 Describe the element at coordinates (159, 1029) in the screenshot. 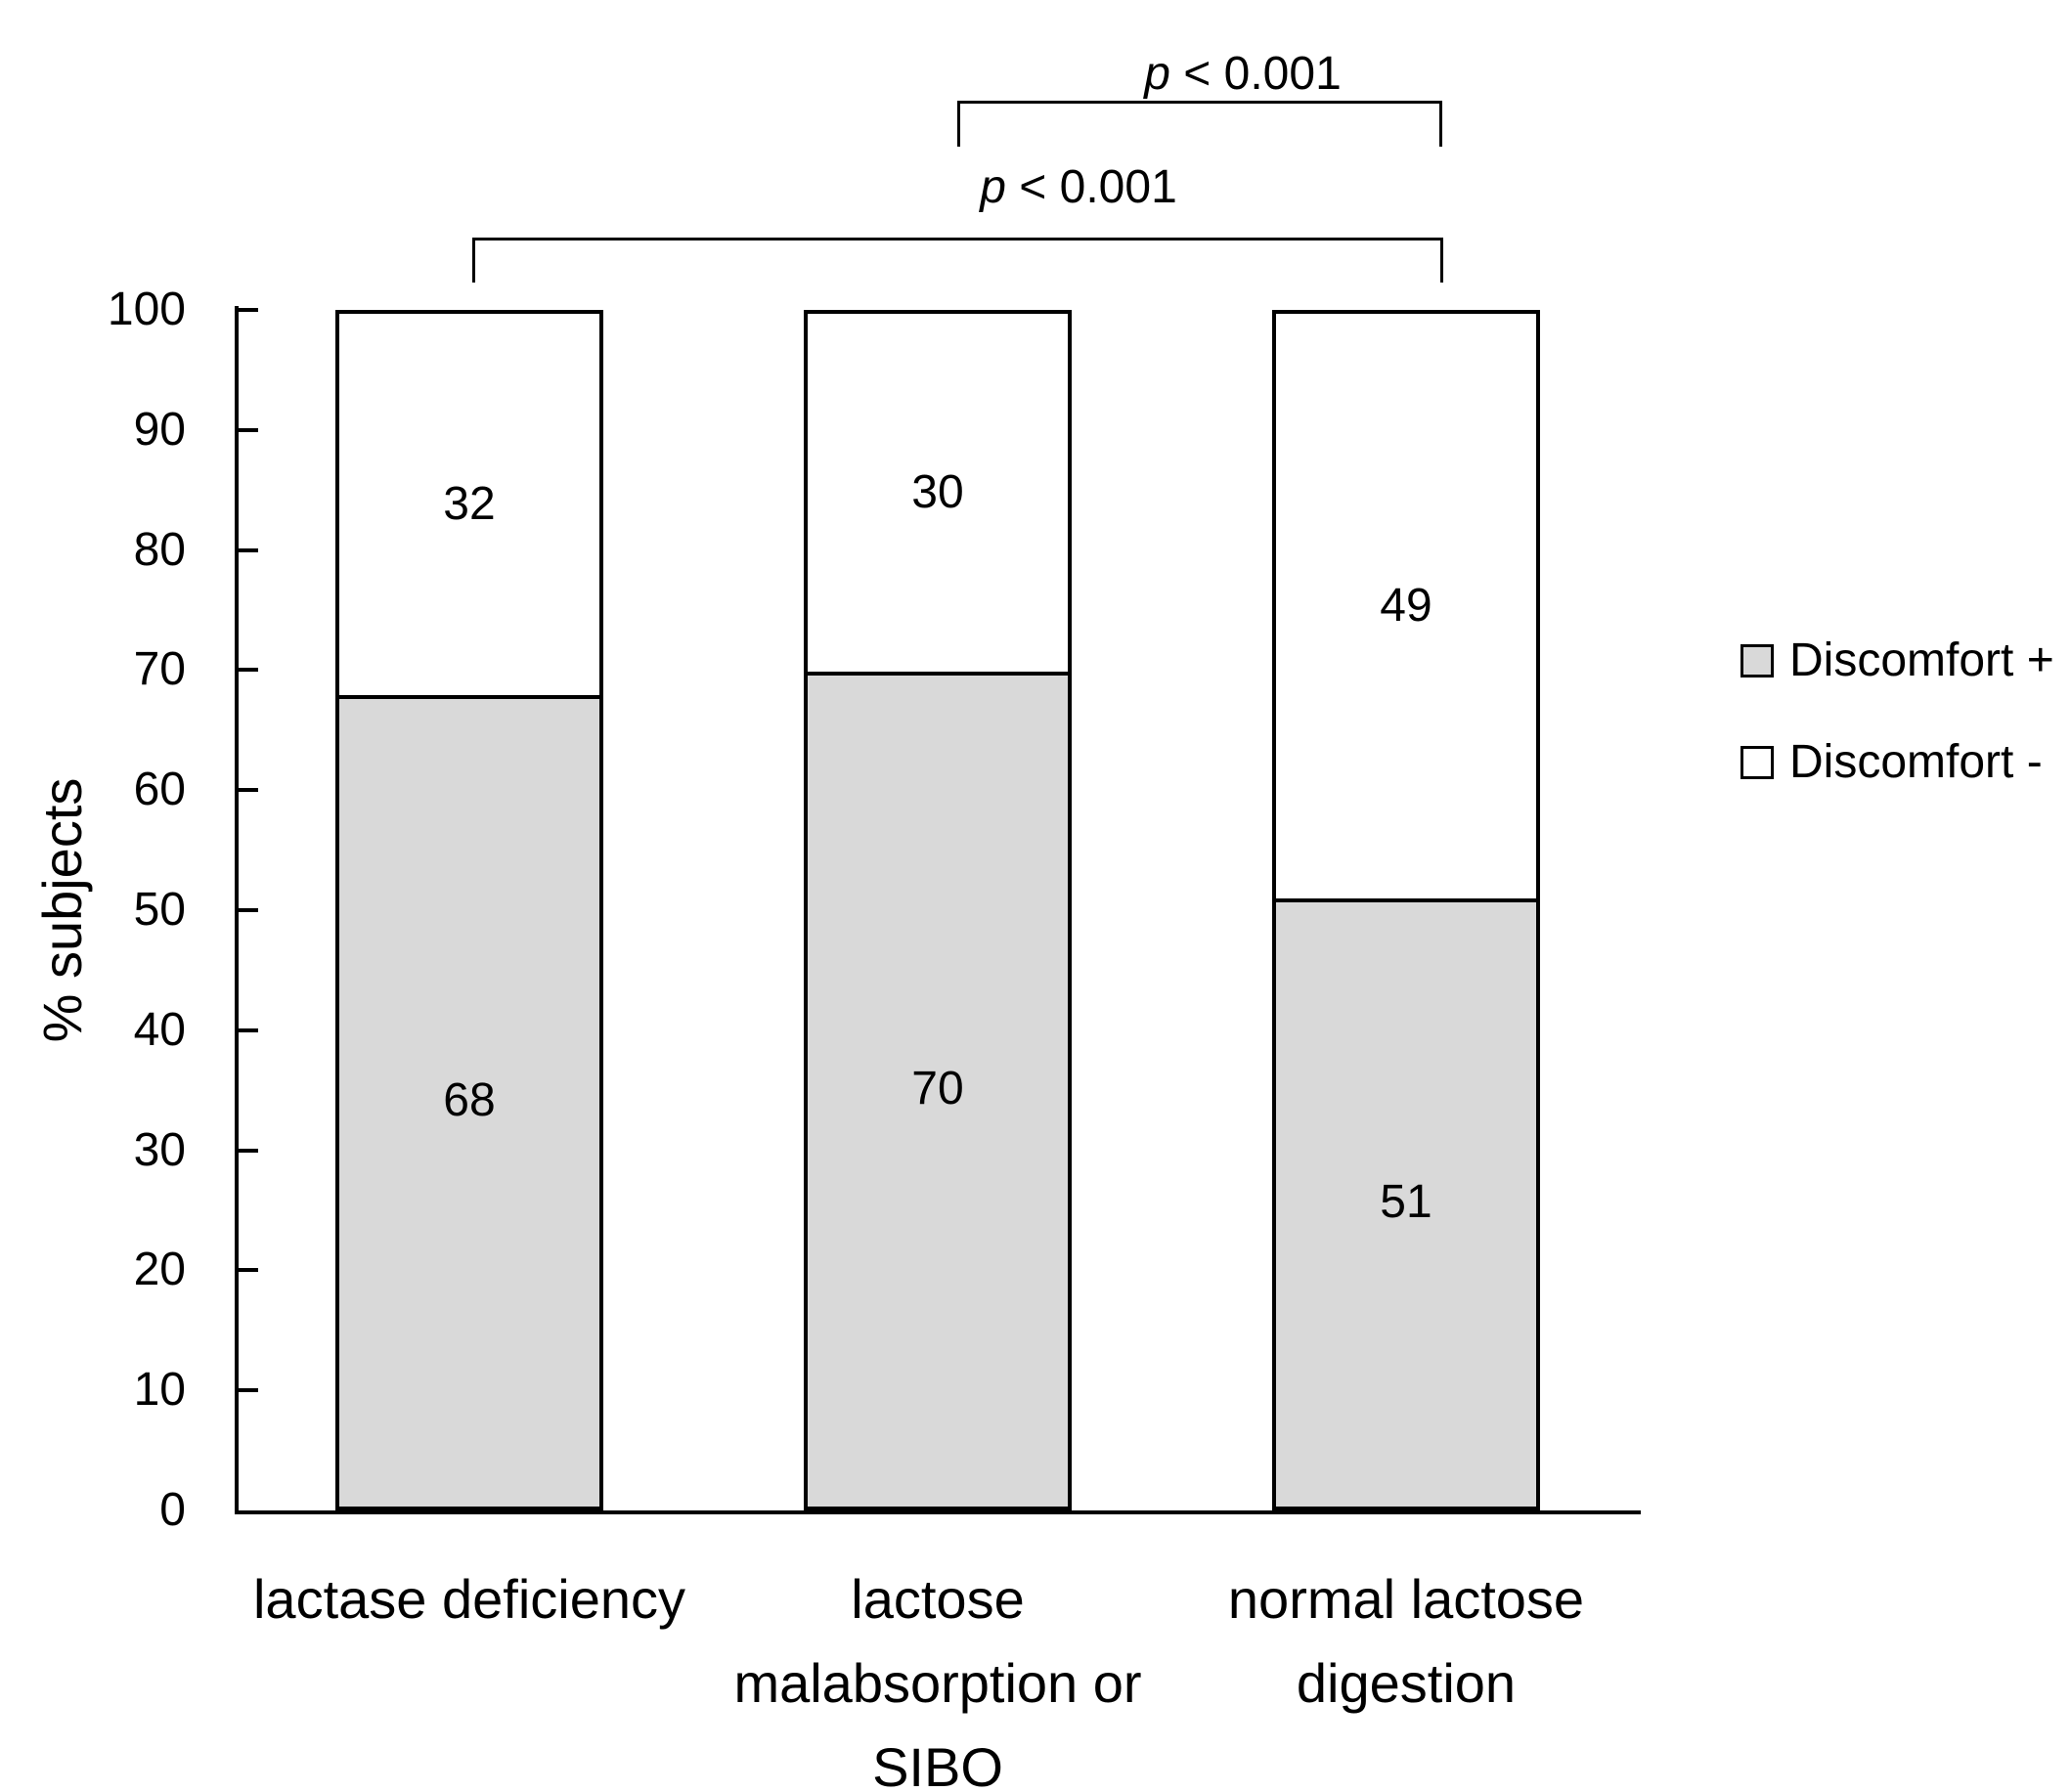

I see `y-tick-label-40: 40` at that location.